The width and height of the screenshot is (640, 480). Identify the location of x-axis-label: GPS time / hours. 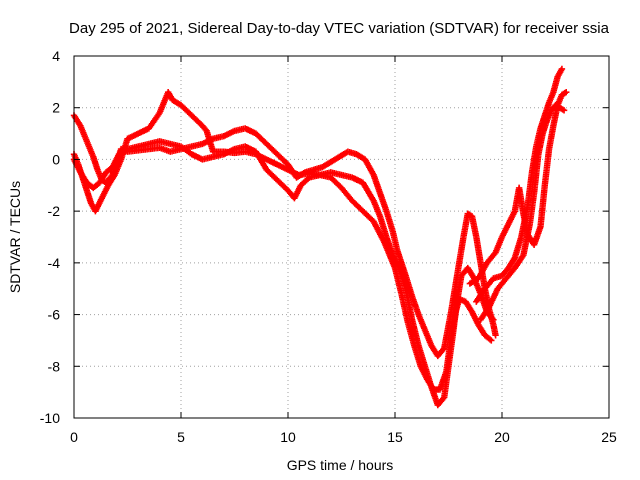
(340, 465).